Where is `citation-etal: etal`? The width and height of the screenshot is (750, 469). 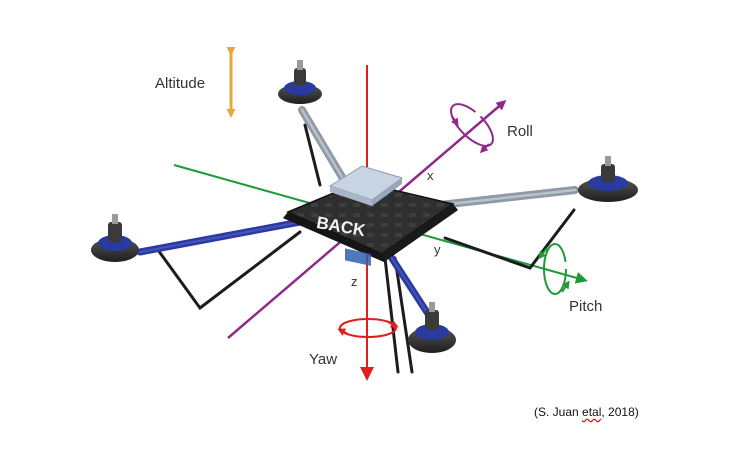
citation-etal: etal is located at coordinates (592, 412).